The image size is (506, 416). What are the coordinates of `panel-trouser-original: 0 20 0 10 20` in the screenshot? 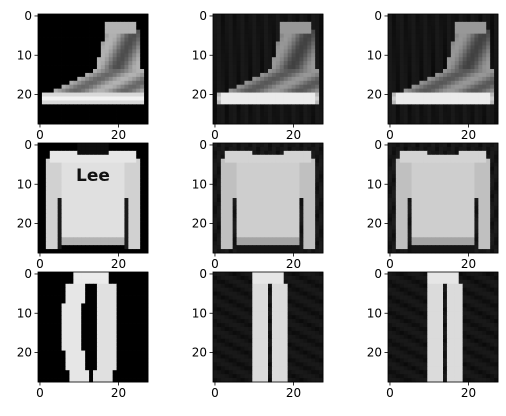 It's located at (83, 333).